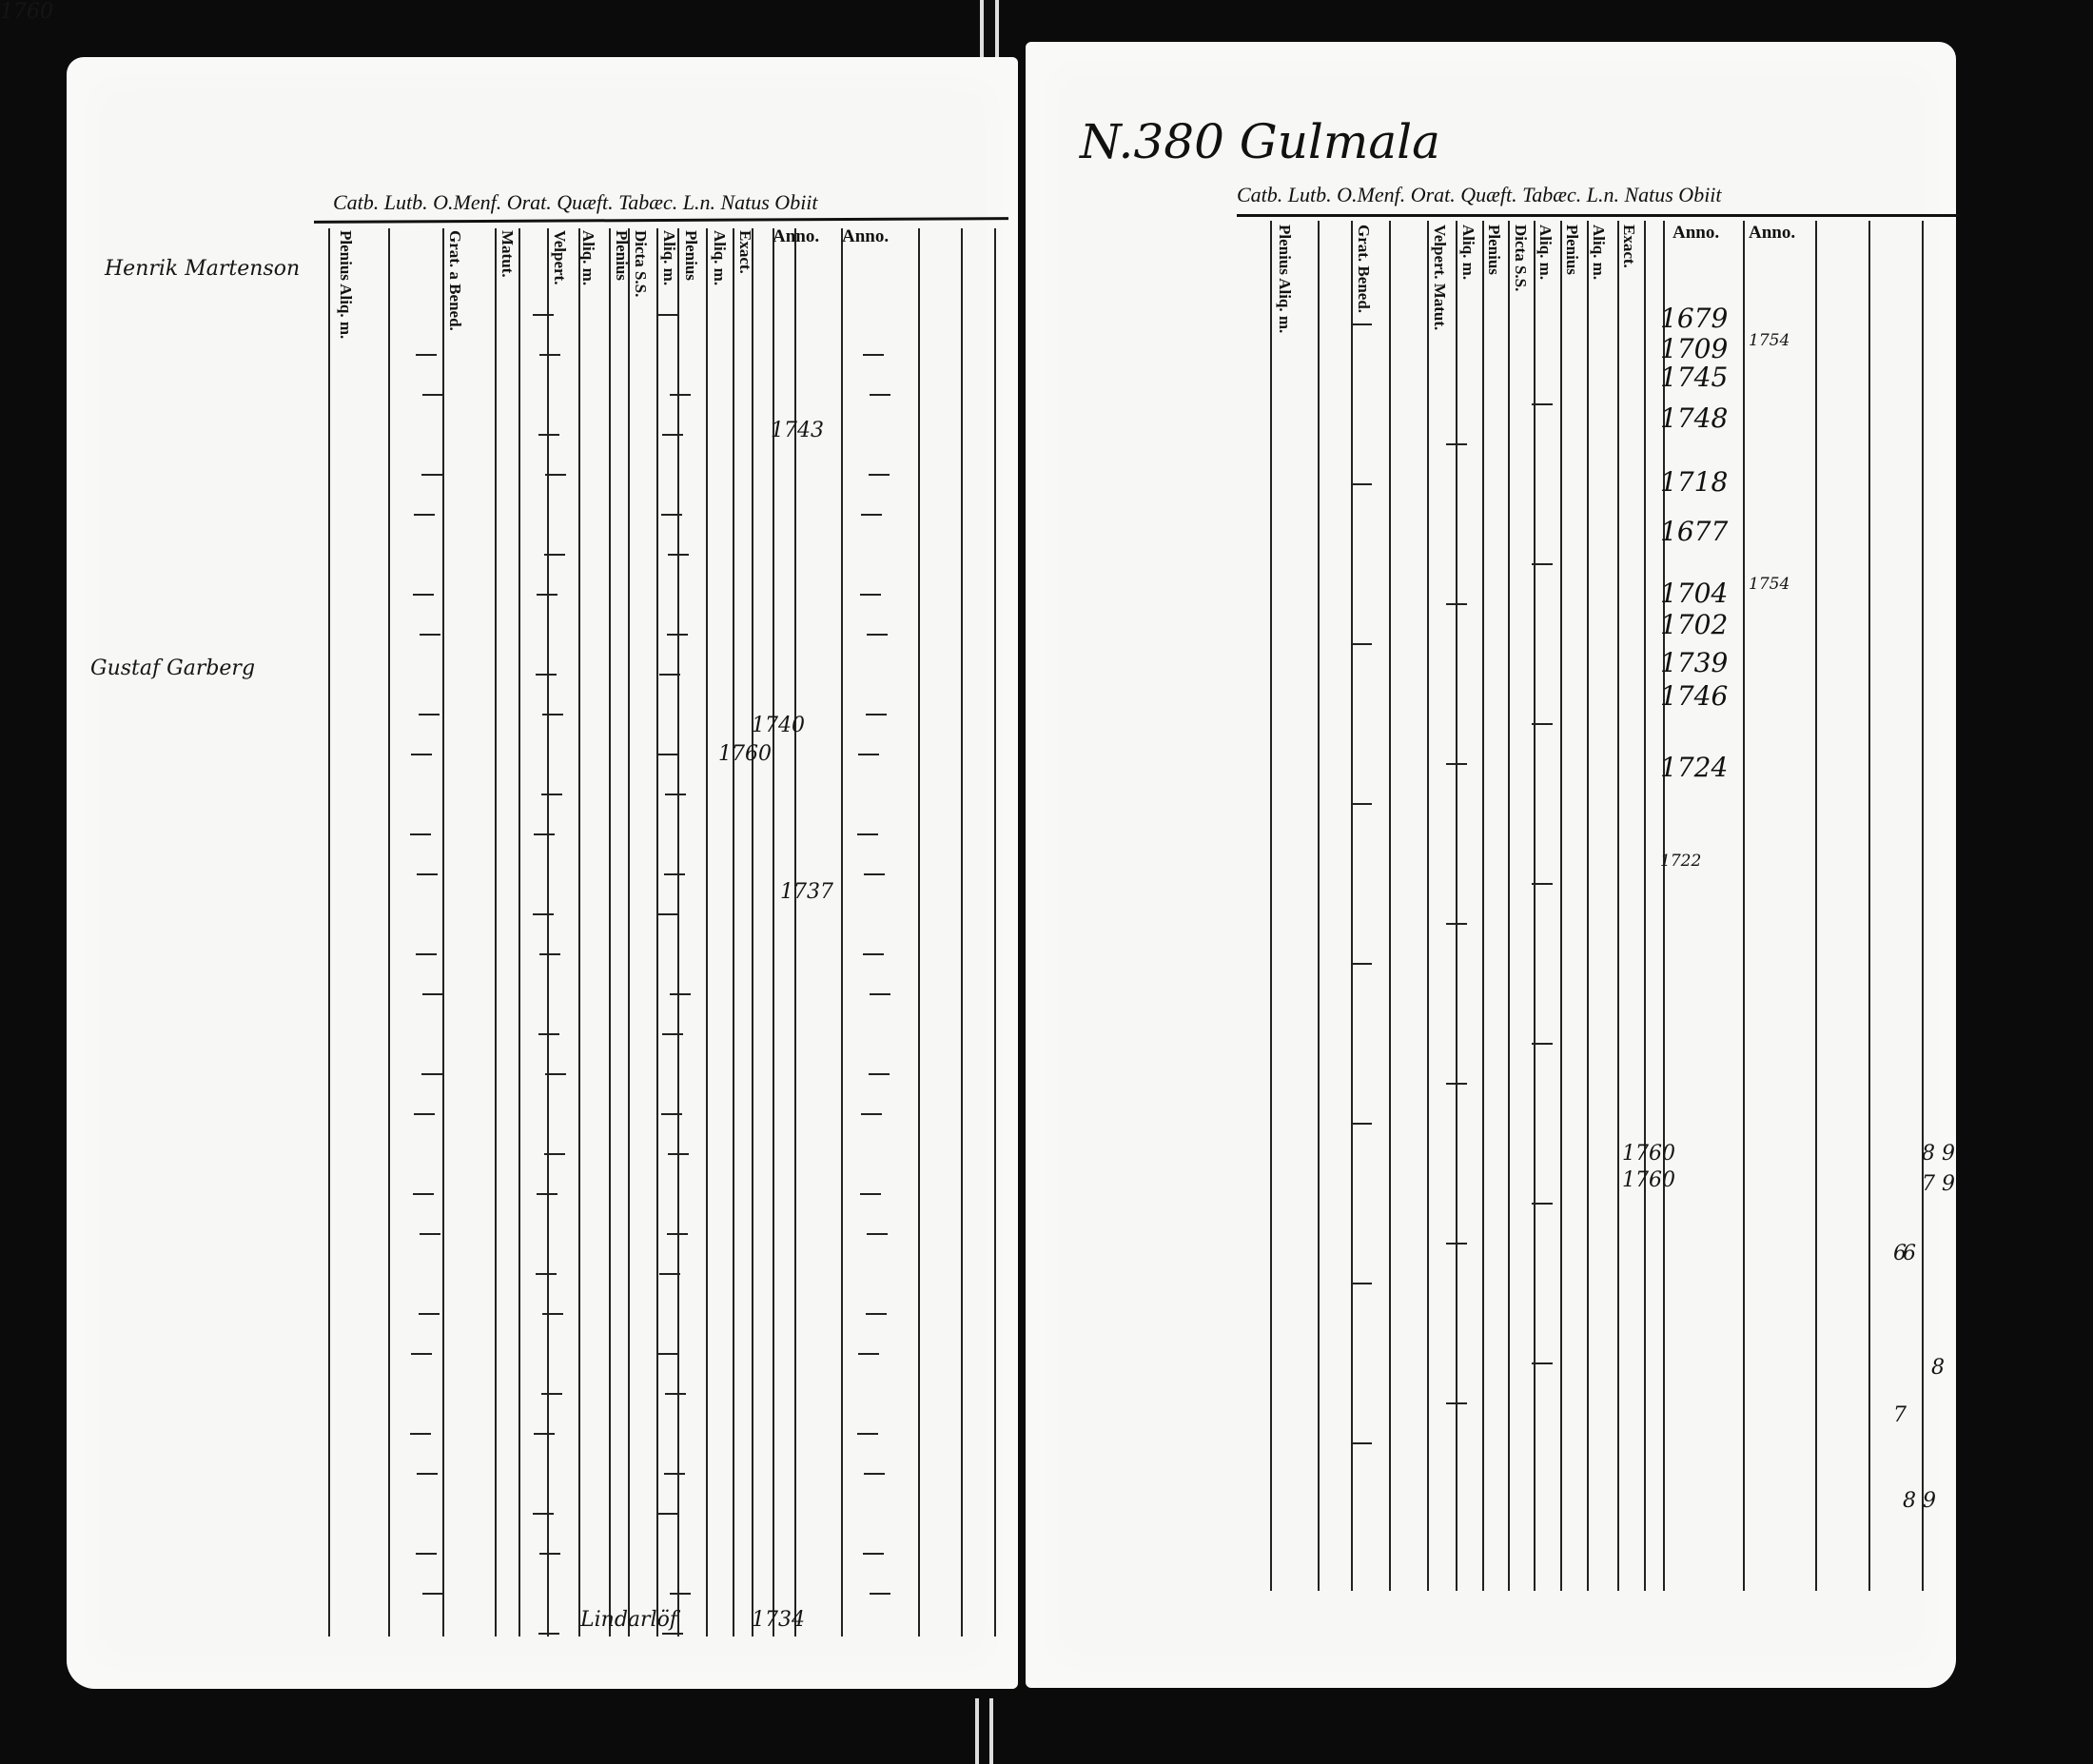  Describe the element at coordinates (1521, 258) in the screenshot. I see `column-header: Dicta S.S.` at that location.